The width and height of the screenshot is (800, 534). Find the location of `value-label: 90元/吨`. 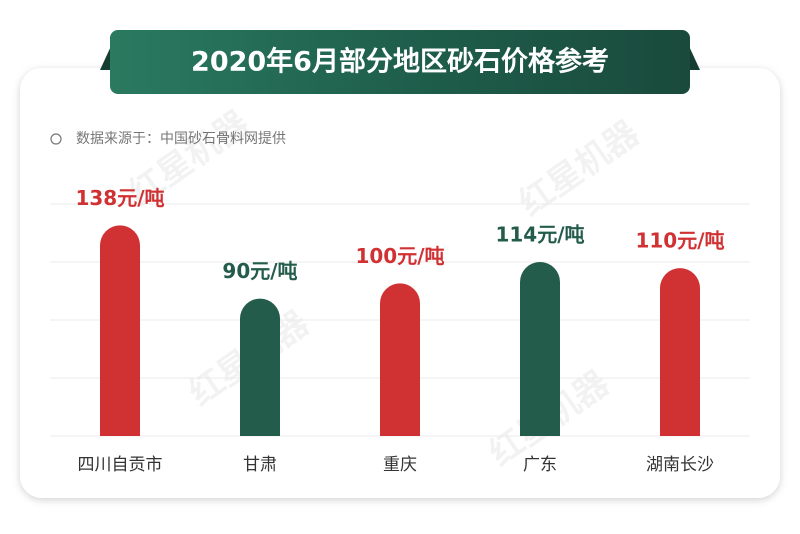

value-label: 90元/吨 is located at coordinates (259, 271).